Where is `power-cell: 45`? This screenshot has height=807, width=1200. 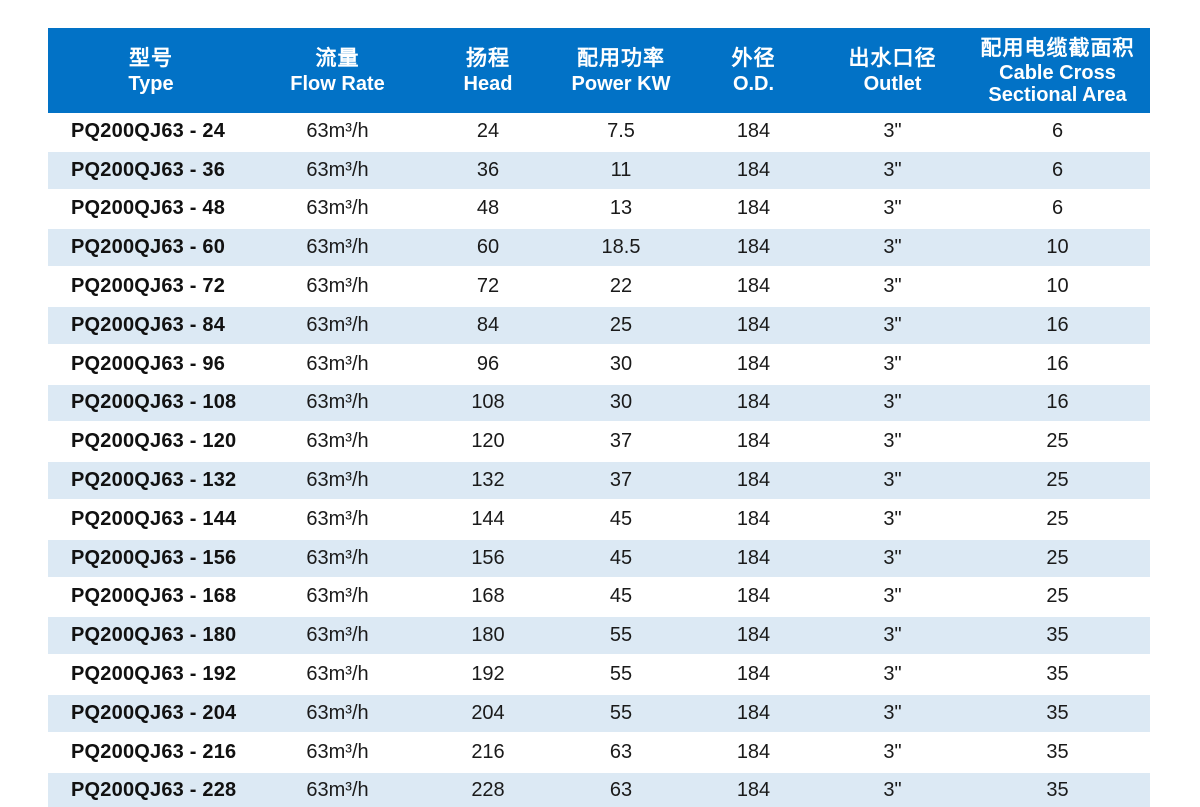 power-cell: 45 is located at coordinates (621, 558).